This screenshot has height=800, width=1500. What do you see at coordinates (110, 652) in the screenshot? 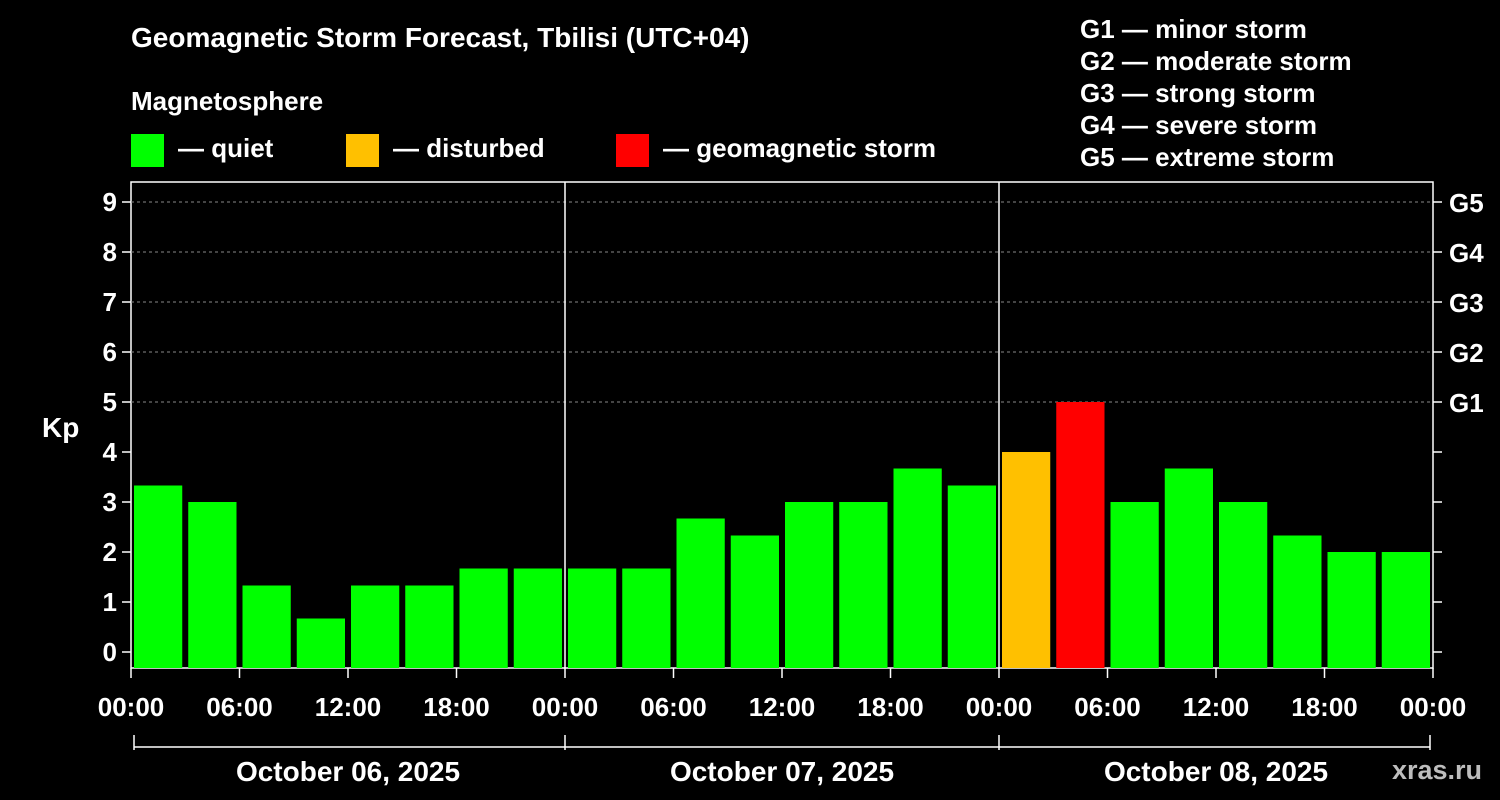
I see `y-tick-label: 0` at bounding box center [110, 652].